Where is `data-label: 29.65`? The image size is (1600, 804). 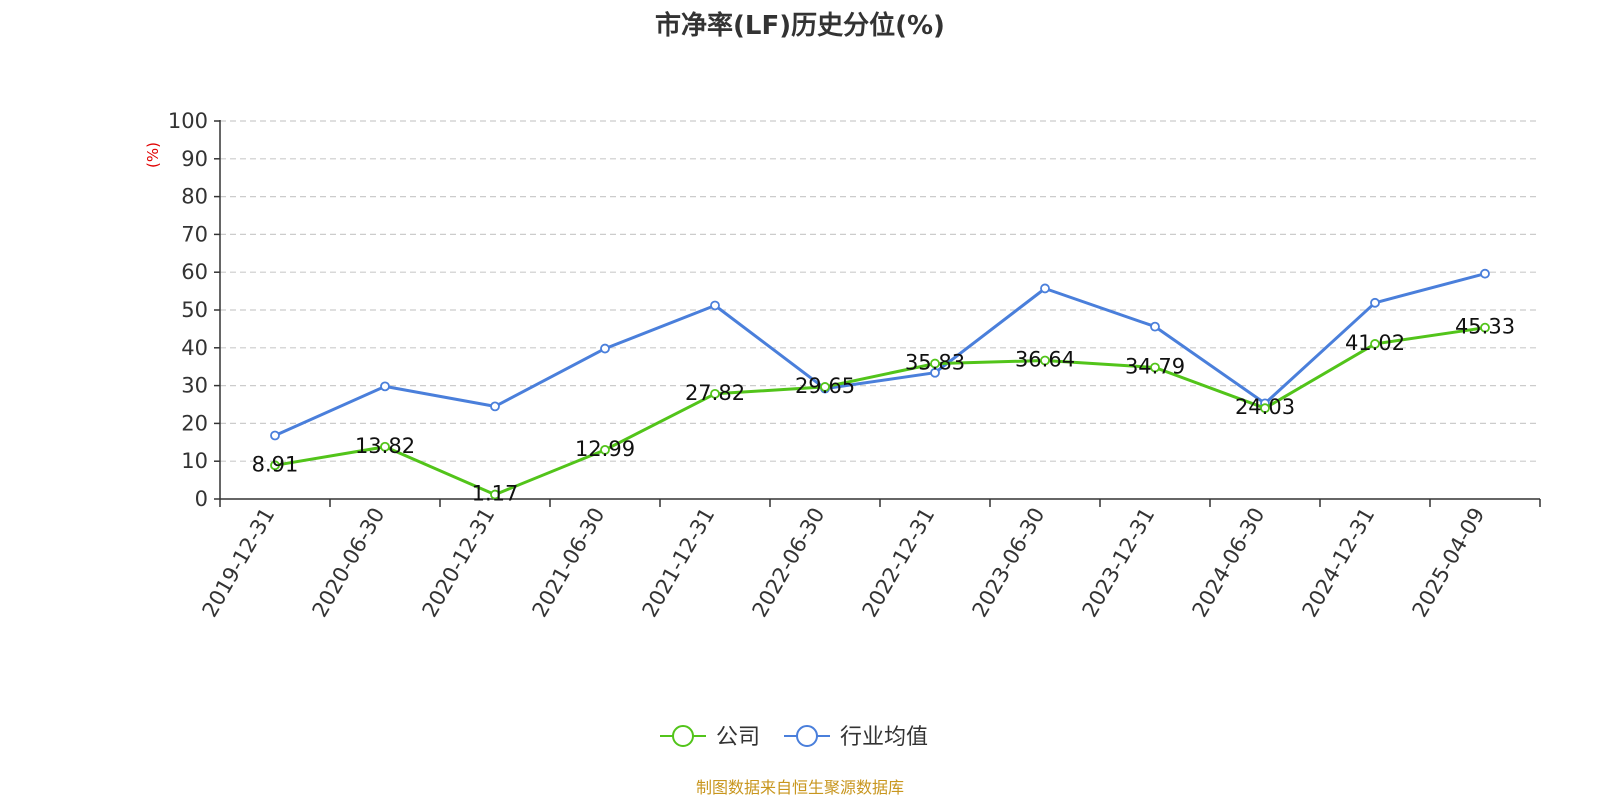
data-label: 29.65 is located at coordinates (825, 386).